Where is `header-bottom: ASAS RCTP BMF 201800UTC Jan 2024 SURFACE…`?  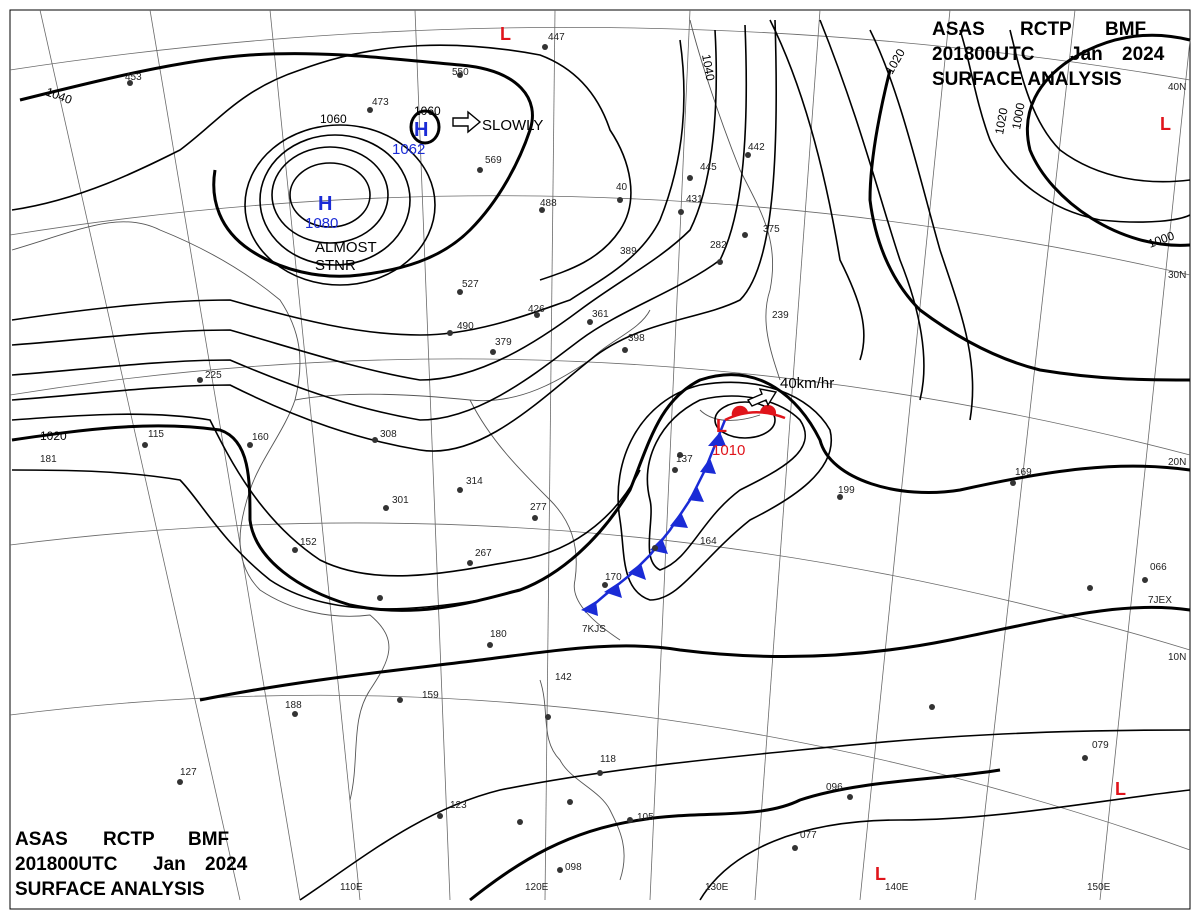
header-bottom: ASAS RCTP BMF 201800UTC Jan 2024 SURFACE… is located at coordinates (131, 864).